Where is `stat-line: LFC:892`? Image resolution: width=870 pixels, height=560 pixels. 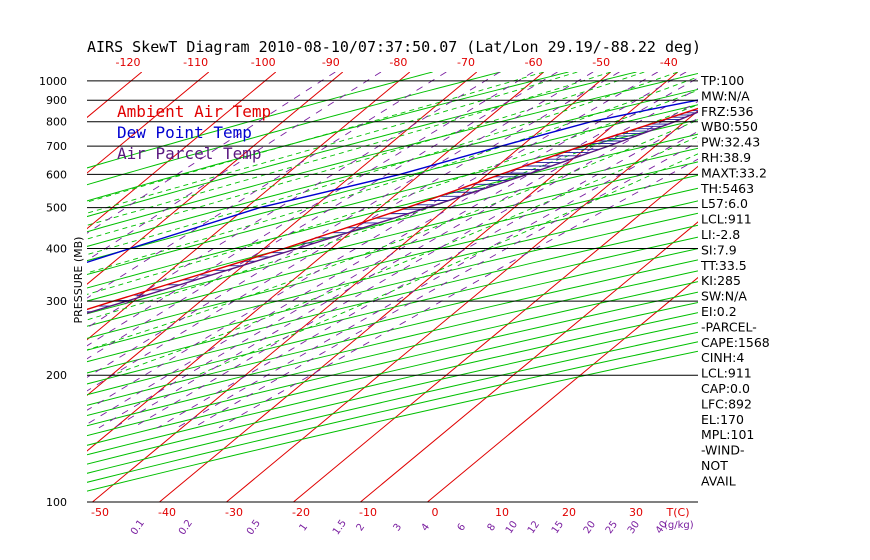
stat-line: LFC:892 is located at coordinates (726, 403).